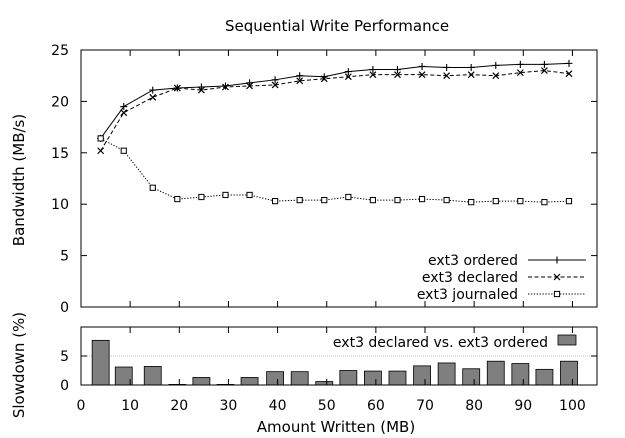 Image resolution: width=625 pixels, height=438 pixels. Describe the element at coordinates (19, 180) in the screenshot. I see `bandwidth-axis-label: Bandwidth (MB/s)` at that location.